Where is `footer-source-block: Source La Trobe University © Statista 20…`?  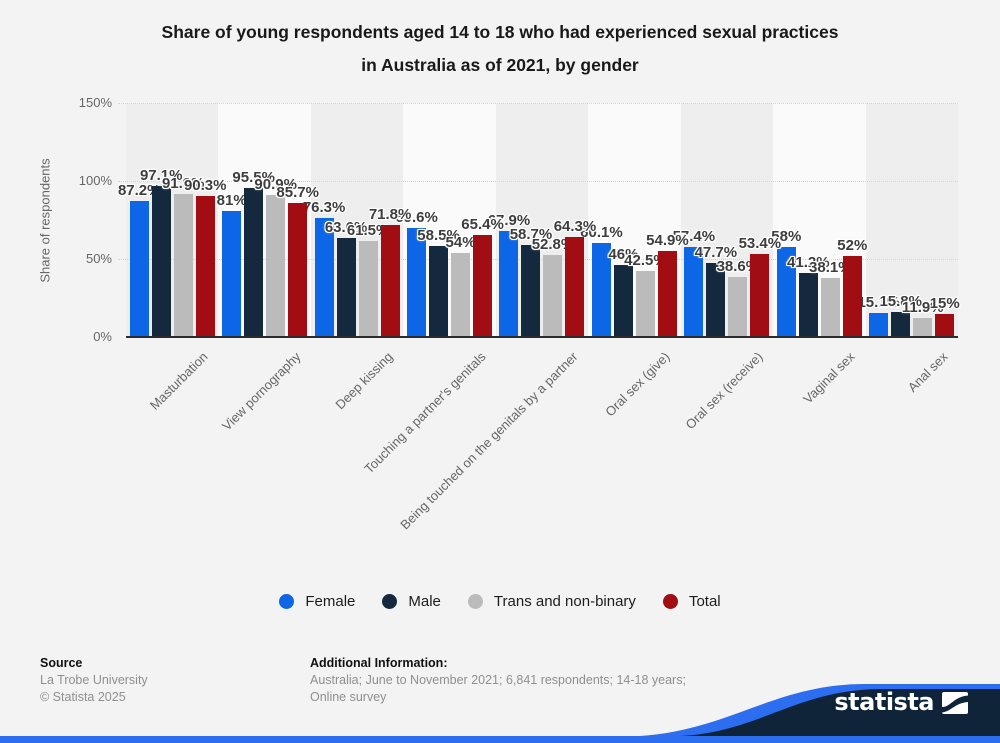 footer-source-block: Source La Trobe University © Statista 20… is located at coordinates (94, 680).